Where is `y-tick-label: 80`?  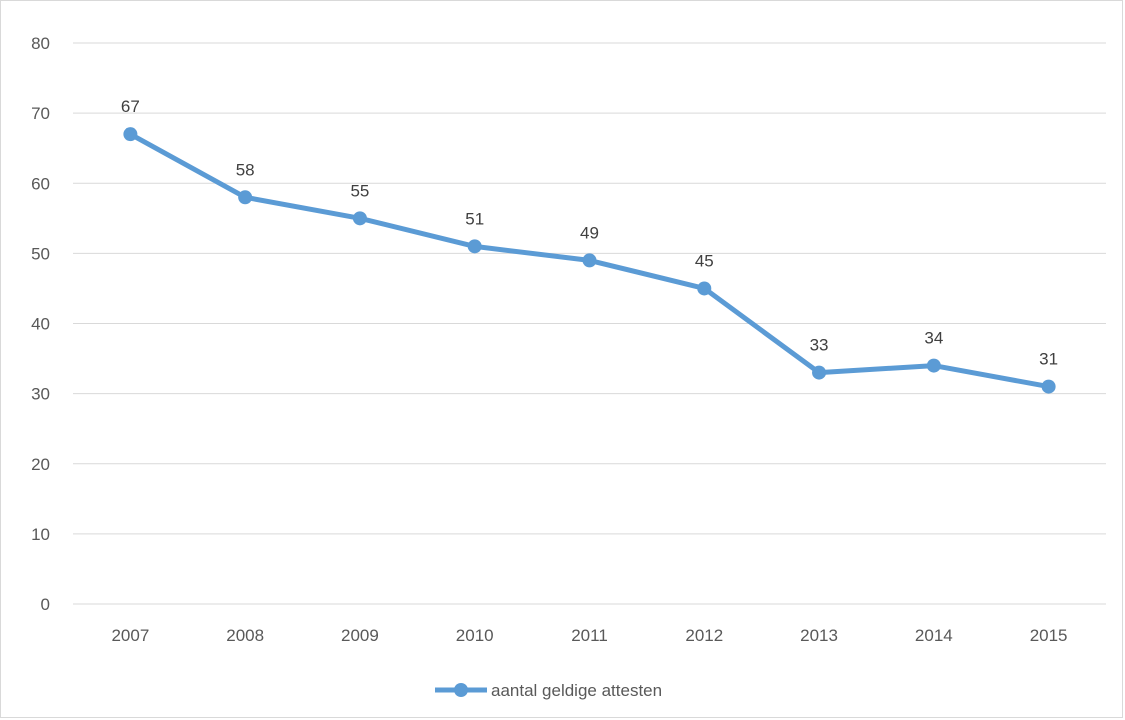 y-tick-label: 80 is located at coordinates (40, 43).